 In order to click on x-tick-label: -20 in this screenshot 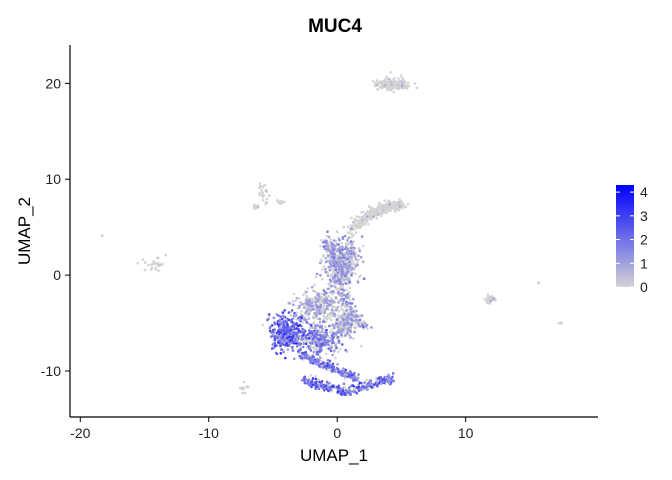, I will do `click(80, 433)`.